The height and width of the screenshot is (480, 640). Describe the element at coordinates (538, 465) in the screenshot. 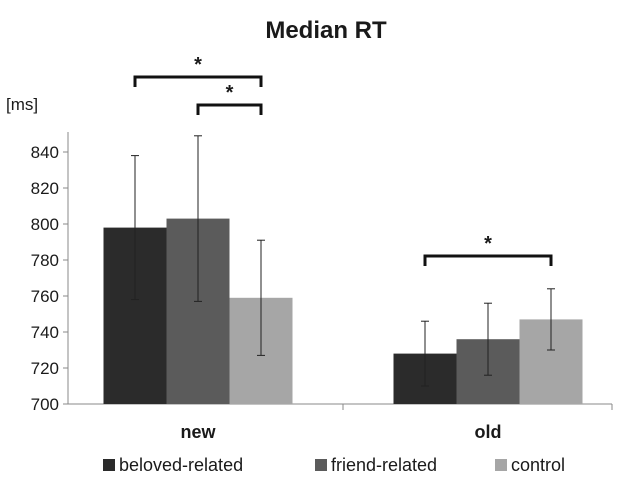

I see `legend-label: control` at that location.